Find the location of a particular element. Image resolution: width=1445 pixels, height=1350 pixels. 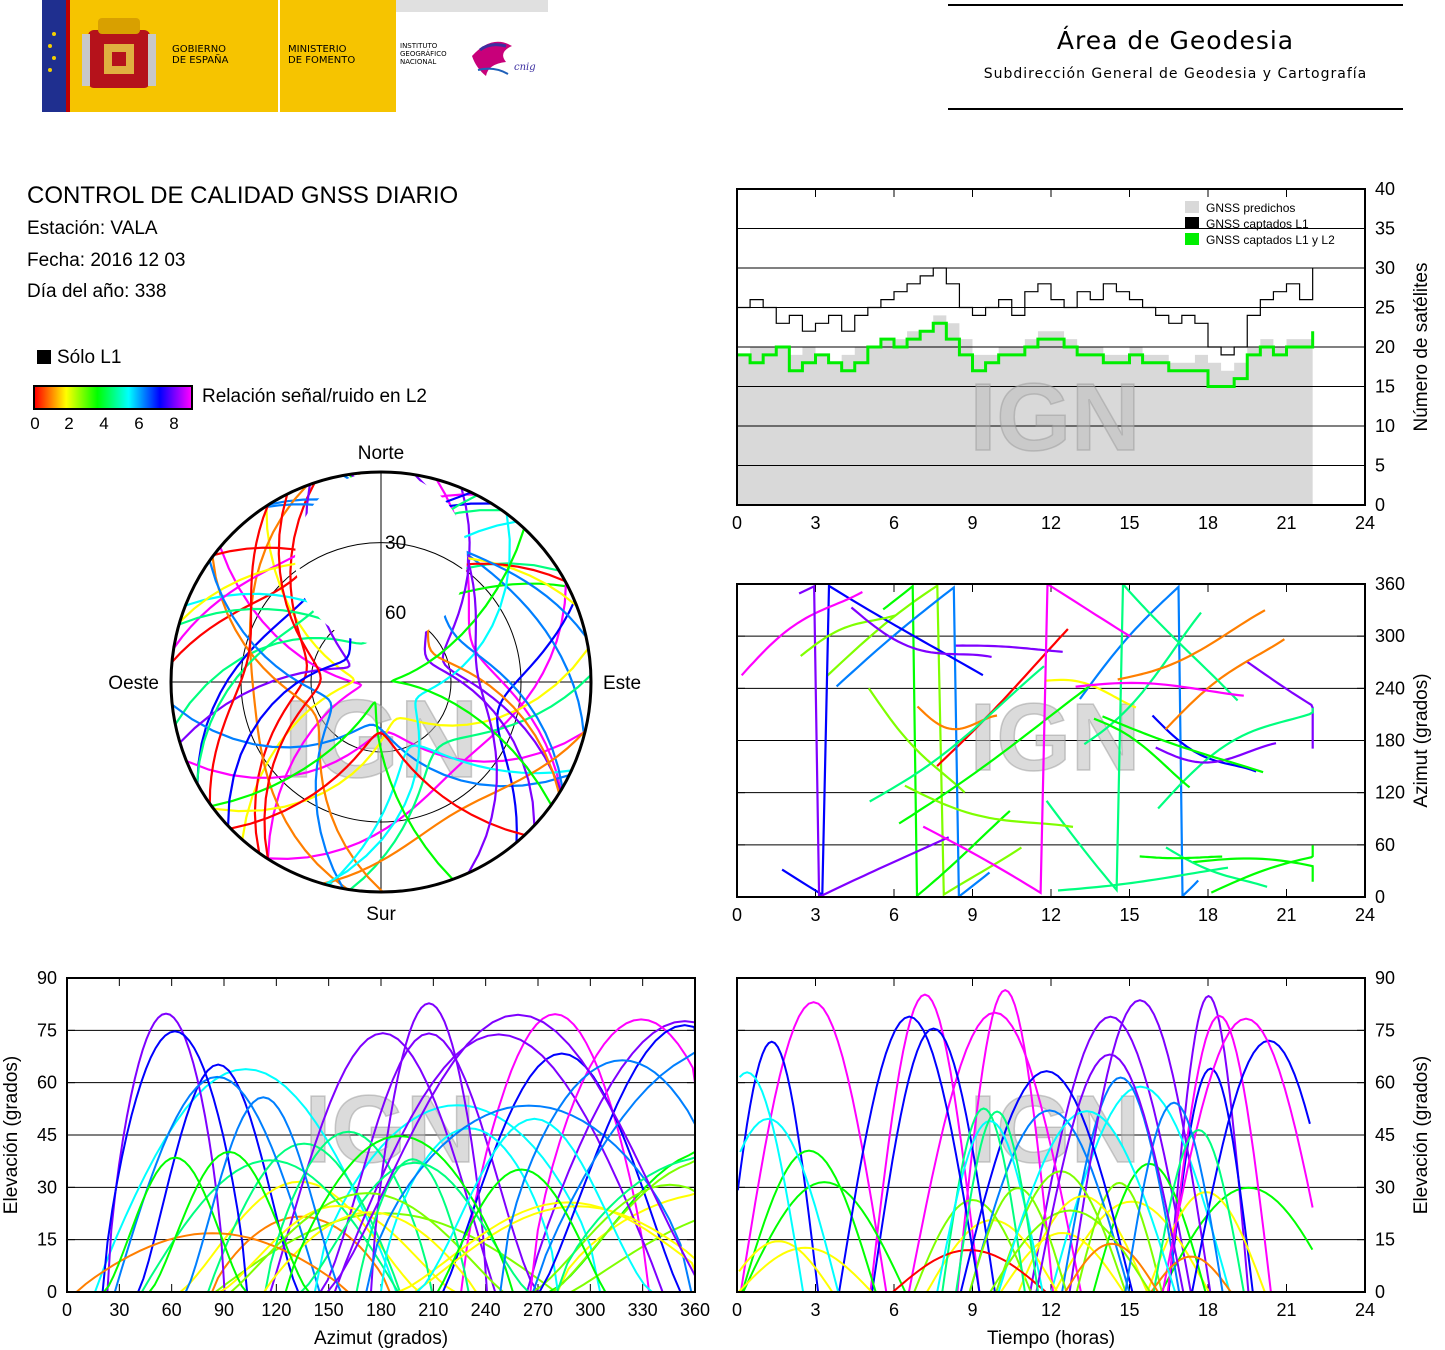

snr-tick: 4 is located at coordinates (104, 423).